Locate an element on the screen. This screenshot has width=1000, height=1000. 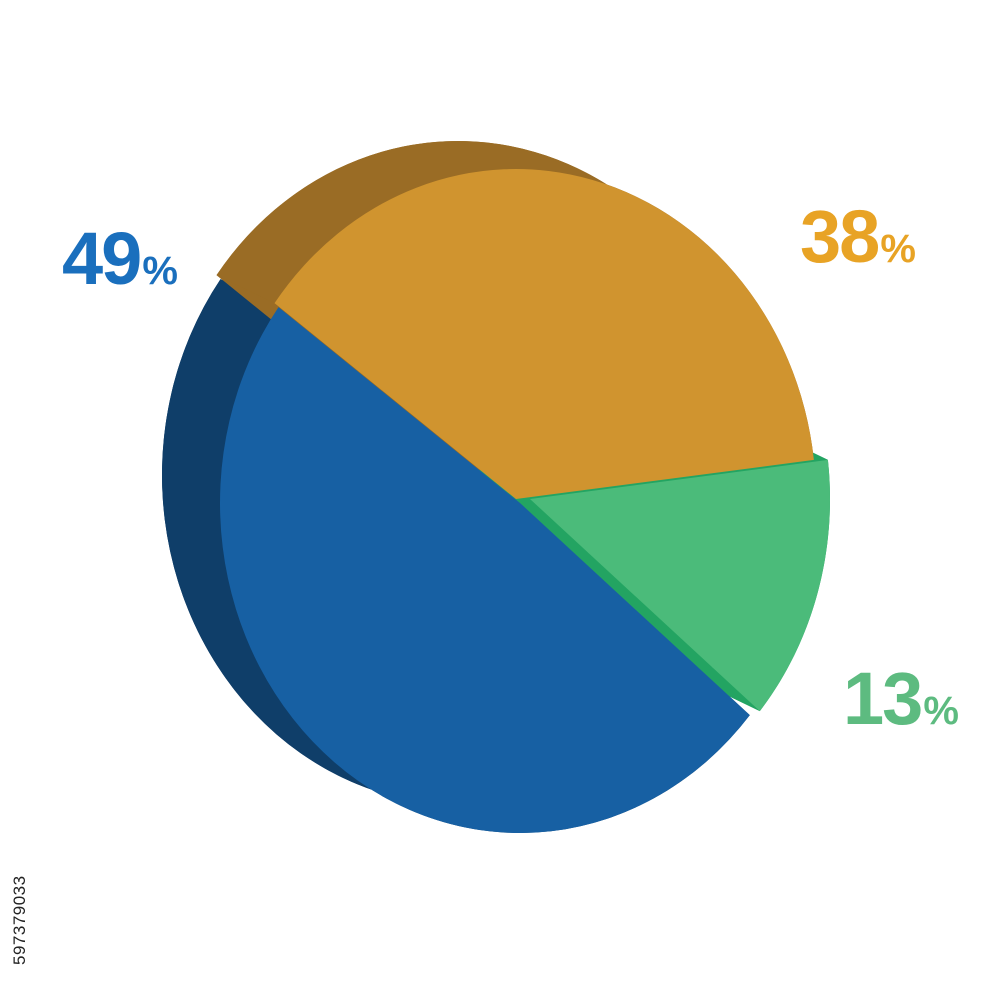
slice-label-green: 13% is located at coordinates (901, 699).